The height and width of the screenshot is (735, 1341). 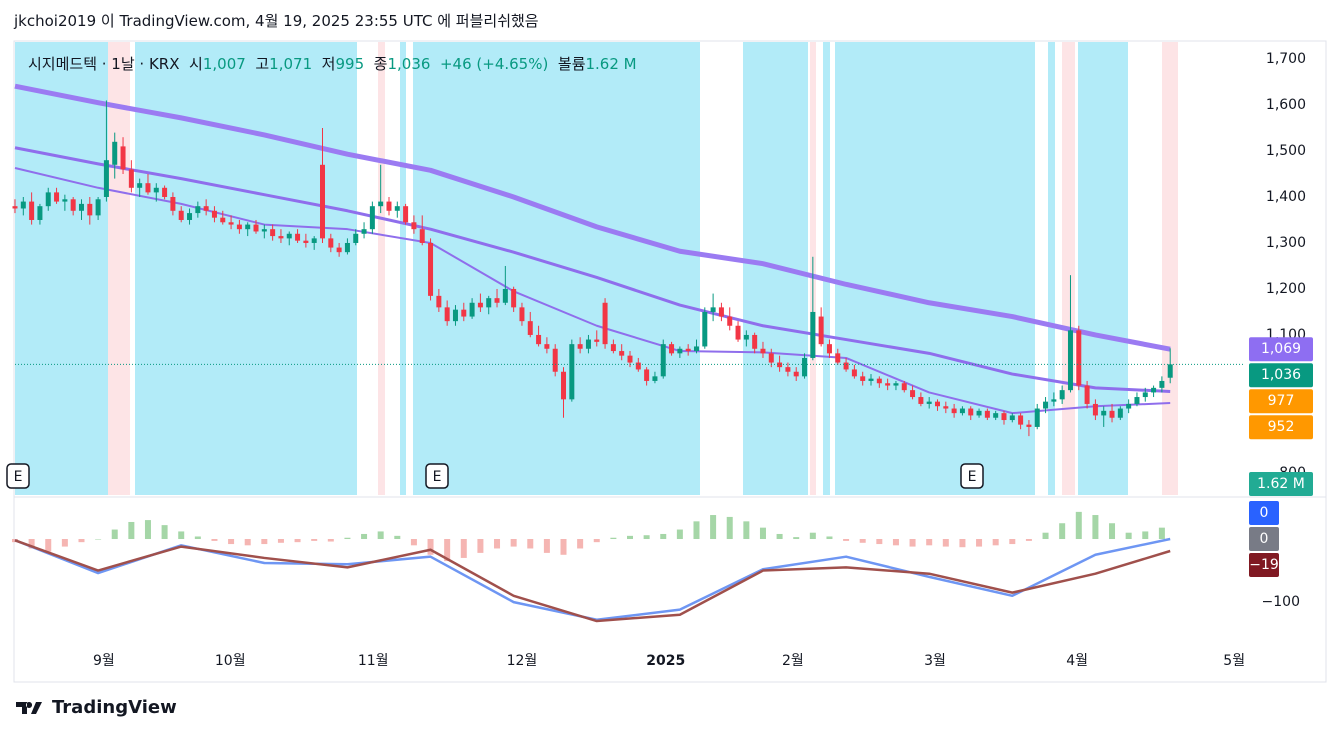 I want to click on y-tick-label: 1,400, so click(x=1286, y=197).